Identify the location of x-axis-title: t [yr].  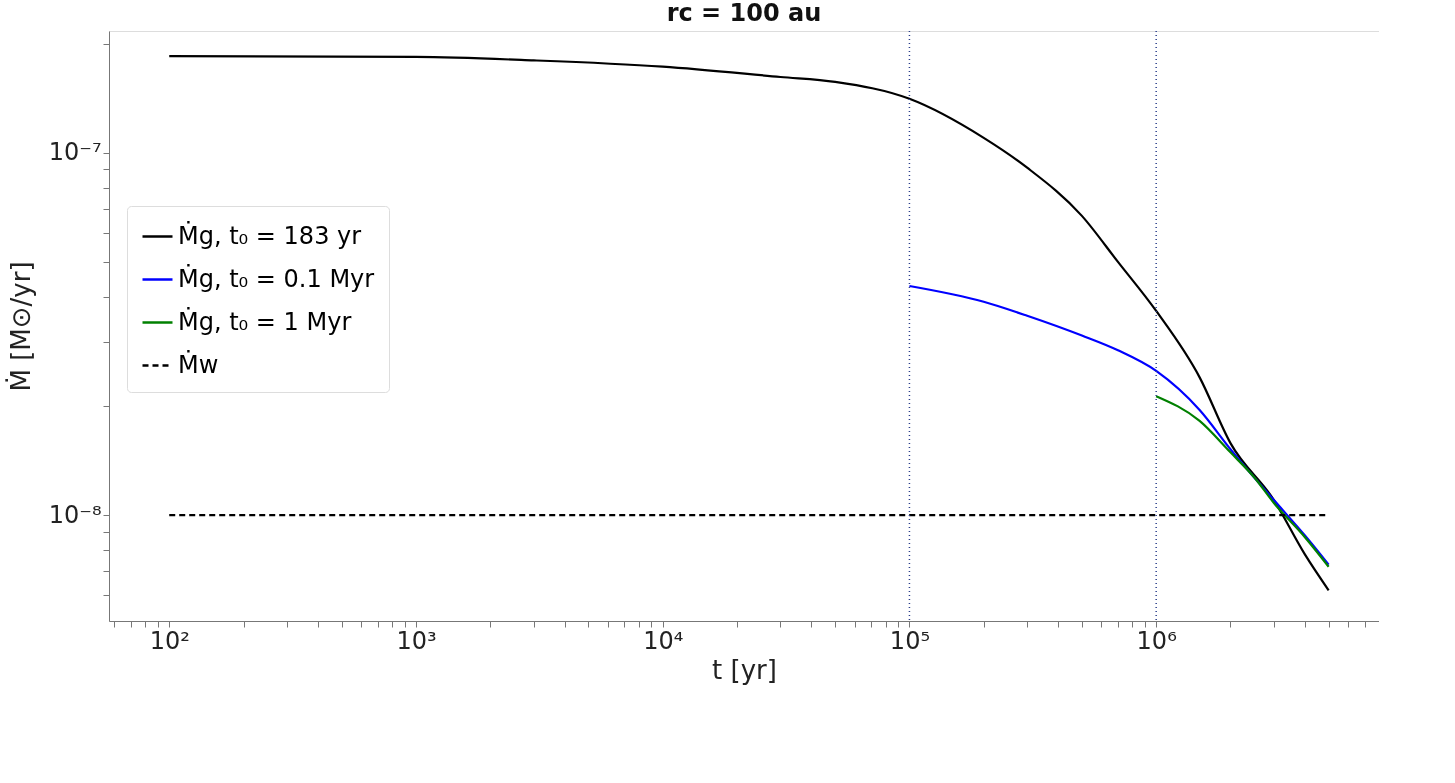
(744, 669).